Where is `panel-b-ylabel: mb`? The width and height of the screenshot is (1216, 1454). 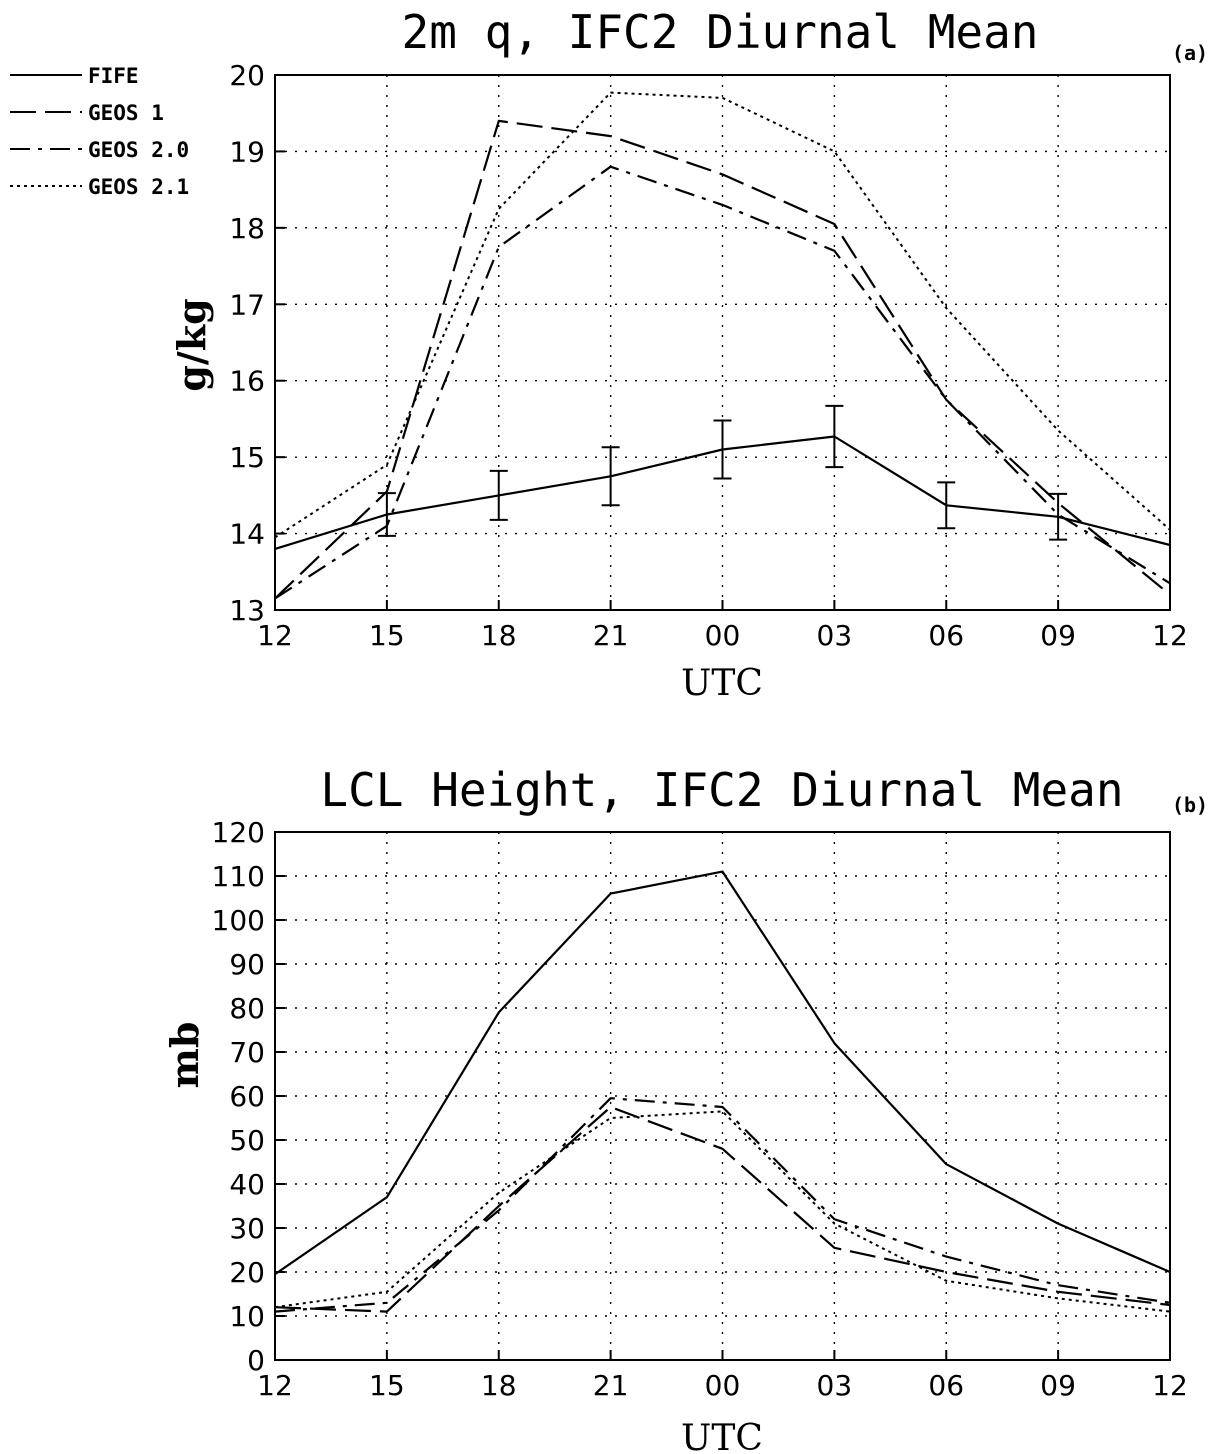 panel-b-ylabel: mb is located at coordinates (184, 1055).